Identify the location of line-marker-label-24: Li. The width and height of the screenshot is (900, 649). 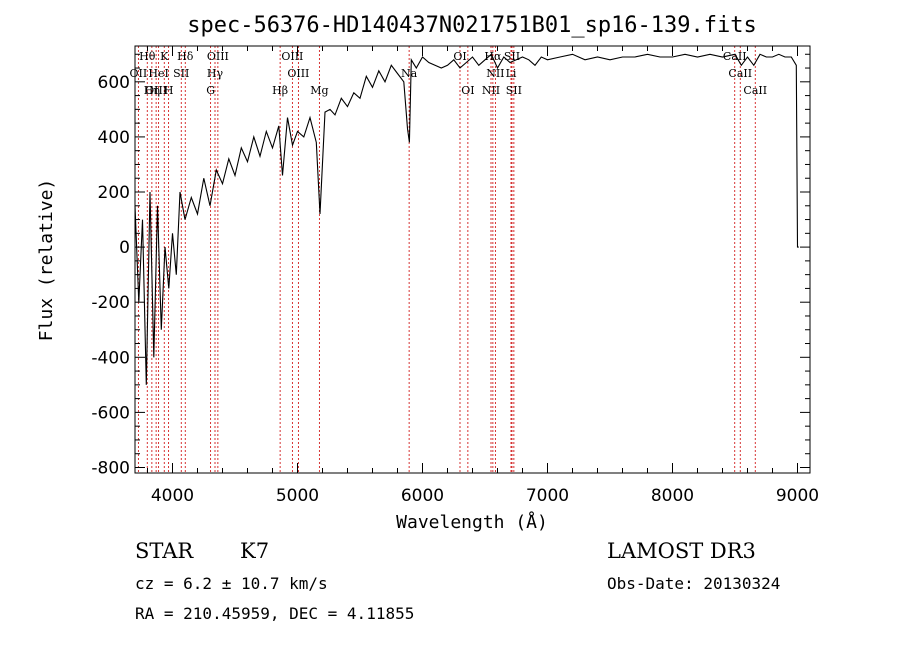
(511, 73).